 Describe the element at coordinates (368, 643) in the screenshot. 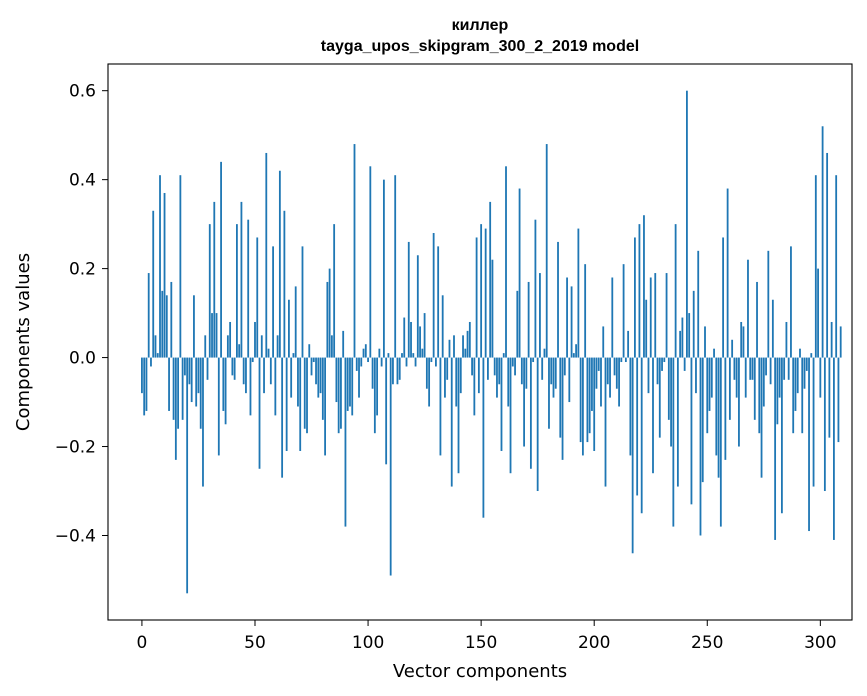

I see `x-tick-label: 100` at that location.